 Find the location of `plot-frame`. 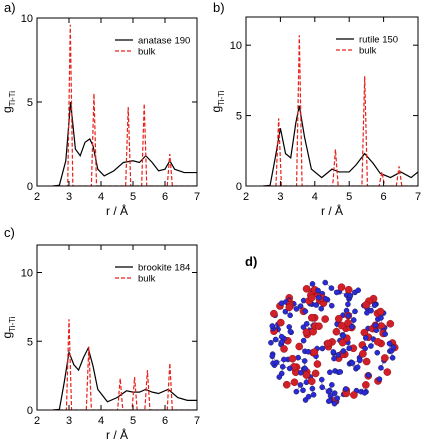

plot-frame is located at coordinates (117, 327).